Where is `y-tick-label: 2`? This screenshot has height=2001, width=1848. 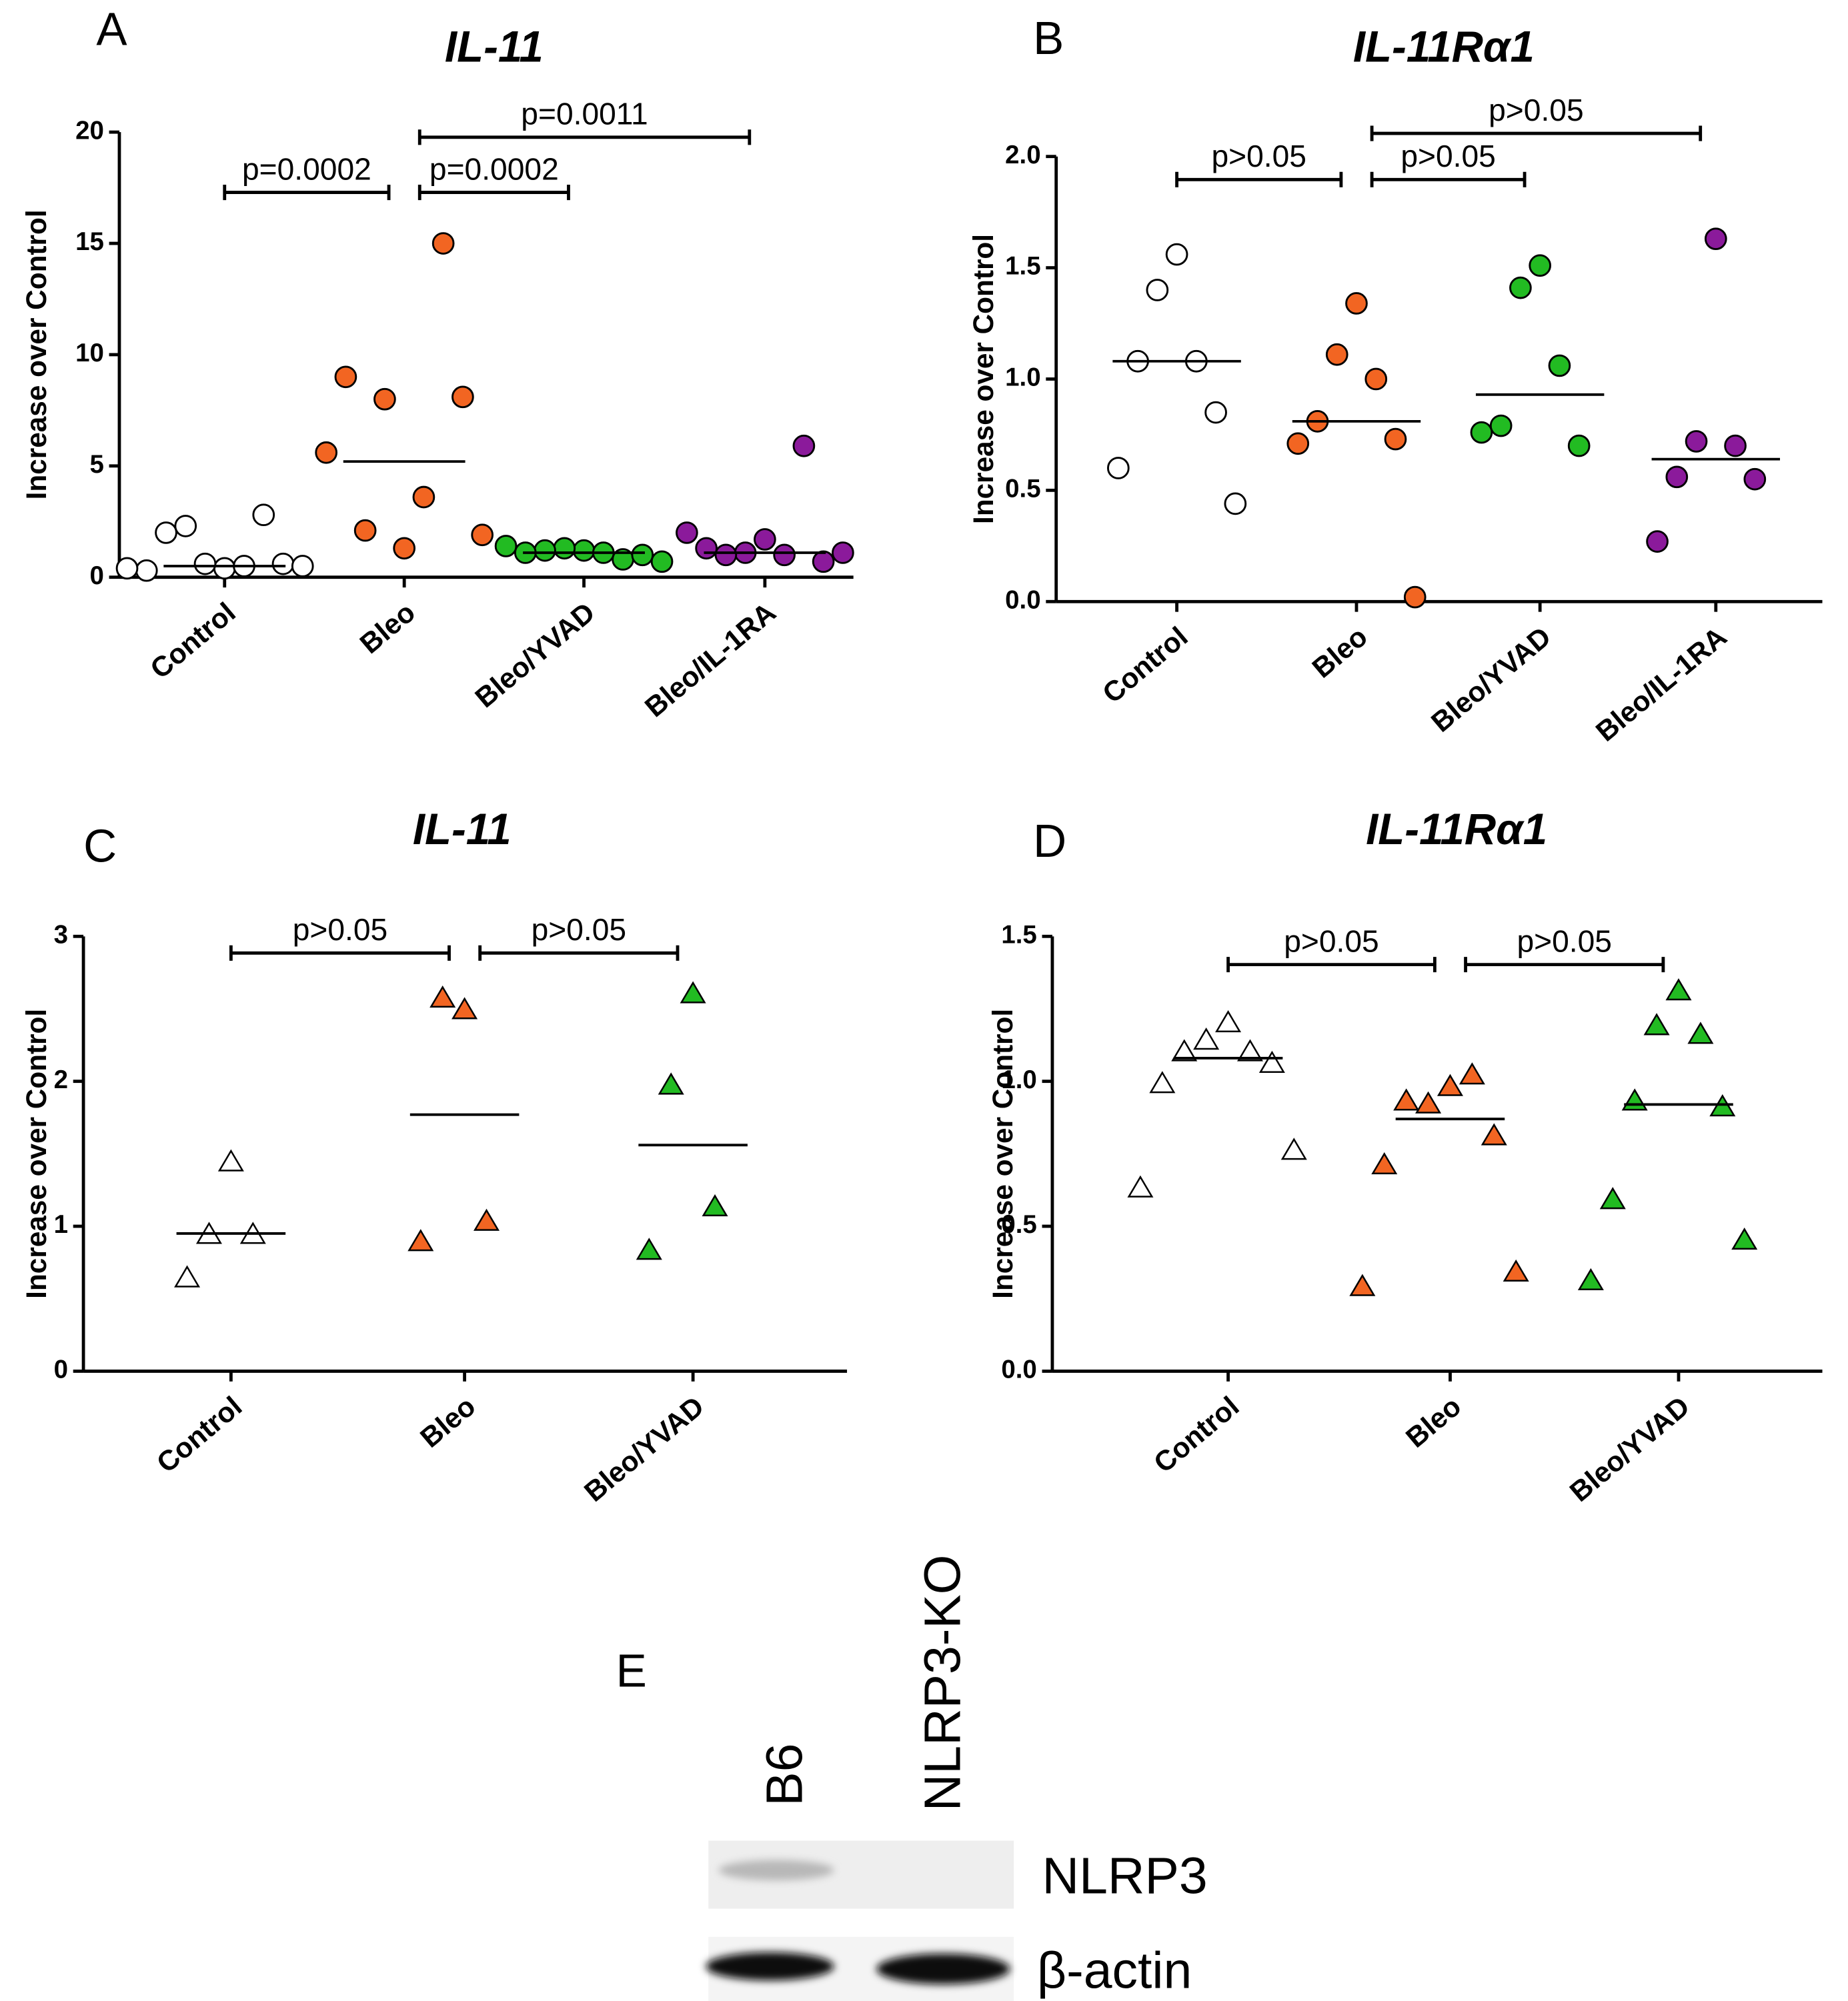
y-tick-label: 2 is located at coordinates (61, 1080).